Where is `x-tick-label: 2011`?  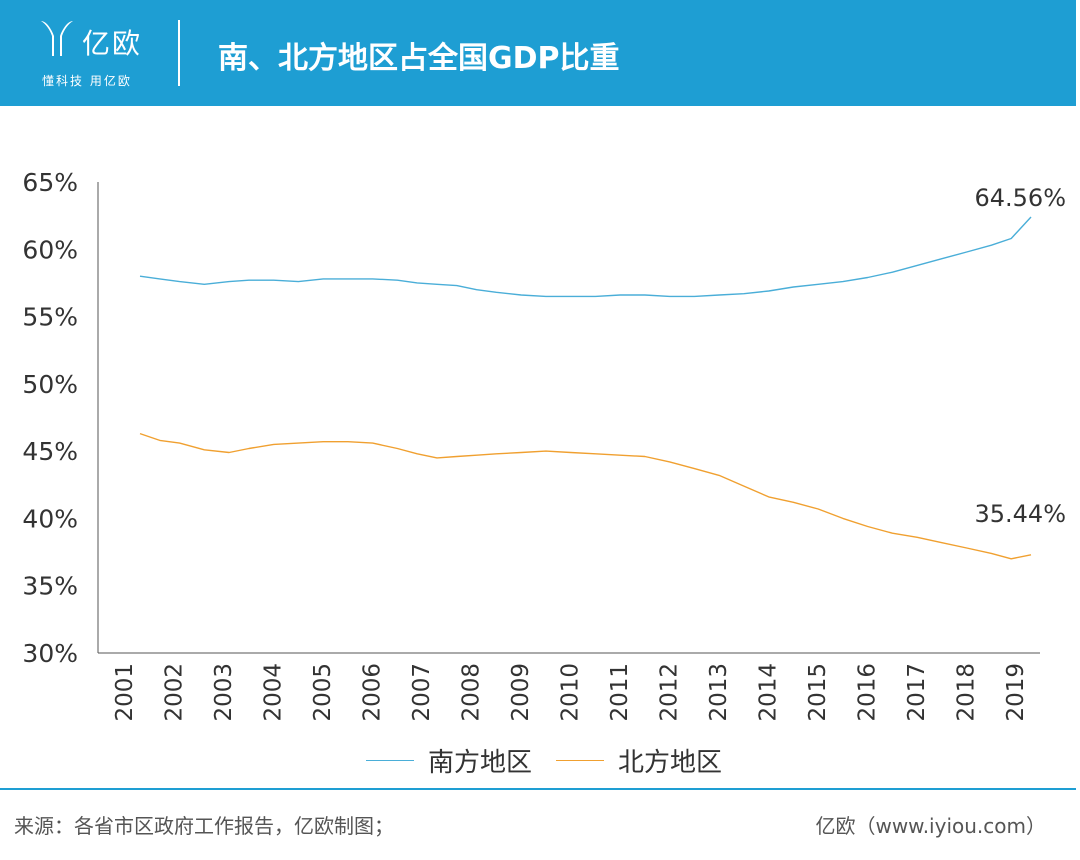
x-tick-label: 2011 is located at coordinates (620, 692).